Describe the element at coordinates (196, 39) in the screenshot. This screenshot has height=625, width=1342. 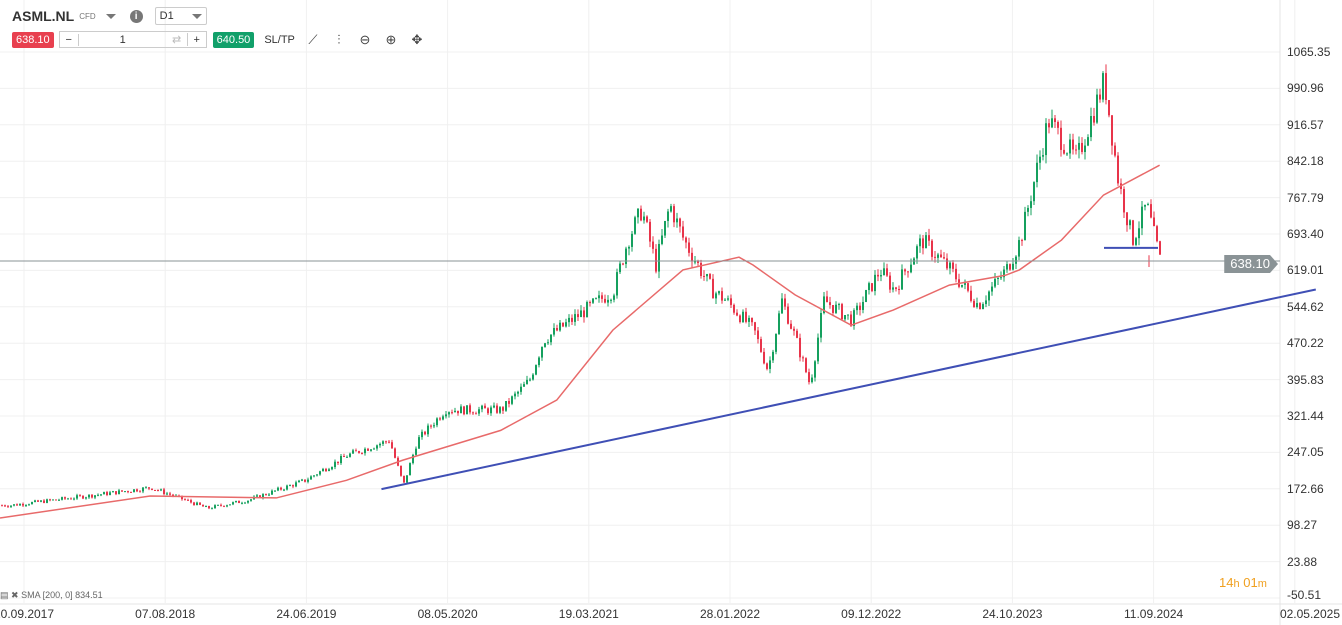
I see `increase-button: +` at that location.